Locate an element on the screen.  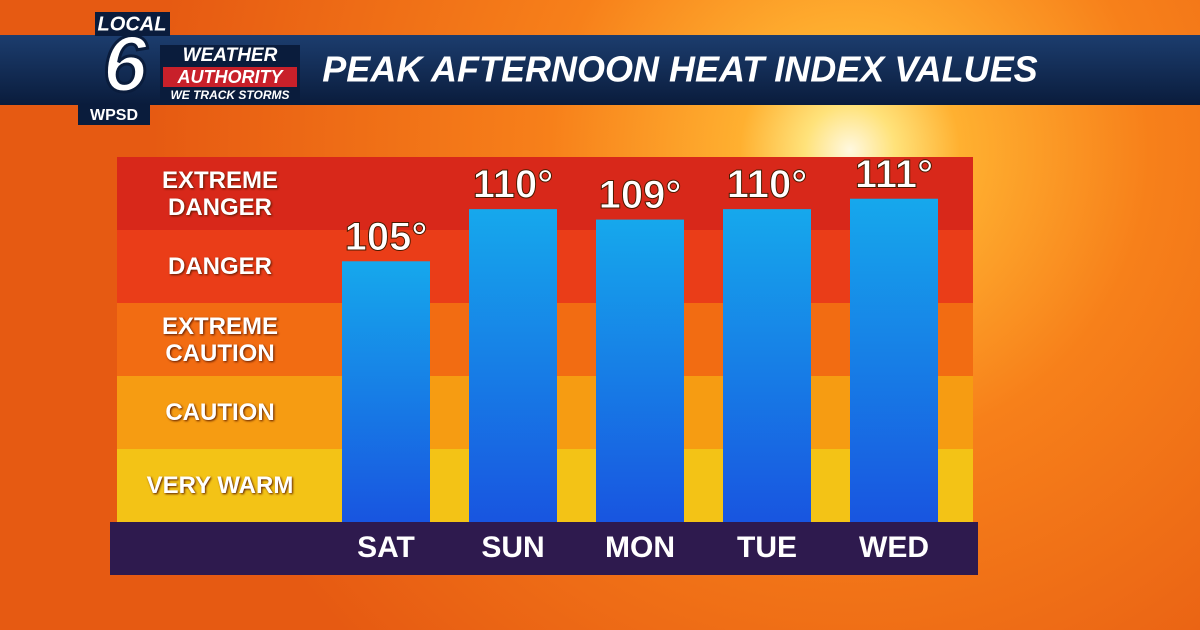
logo-box is located at coordinates (132, 24).